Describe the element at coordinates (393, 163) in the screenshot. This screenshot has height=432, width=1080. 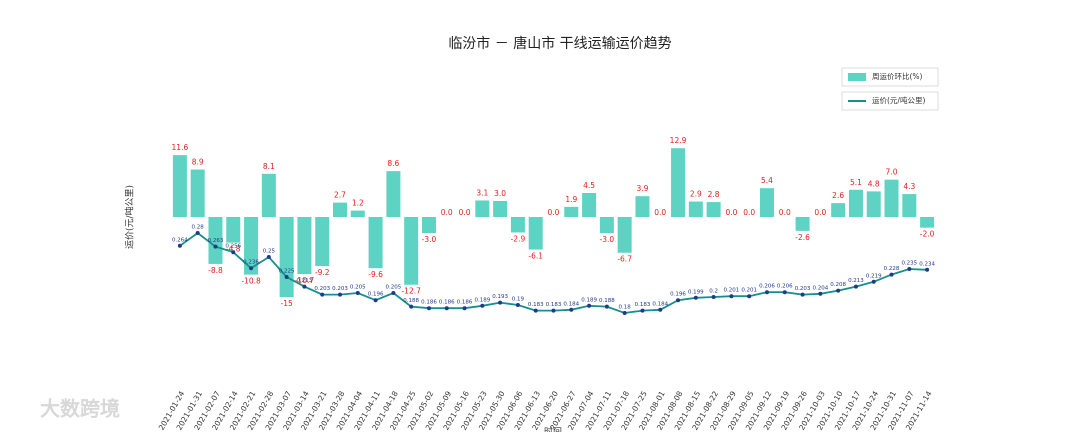
I see `bar-value-label: 8.6` at that location.